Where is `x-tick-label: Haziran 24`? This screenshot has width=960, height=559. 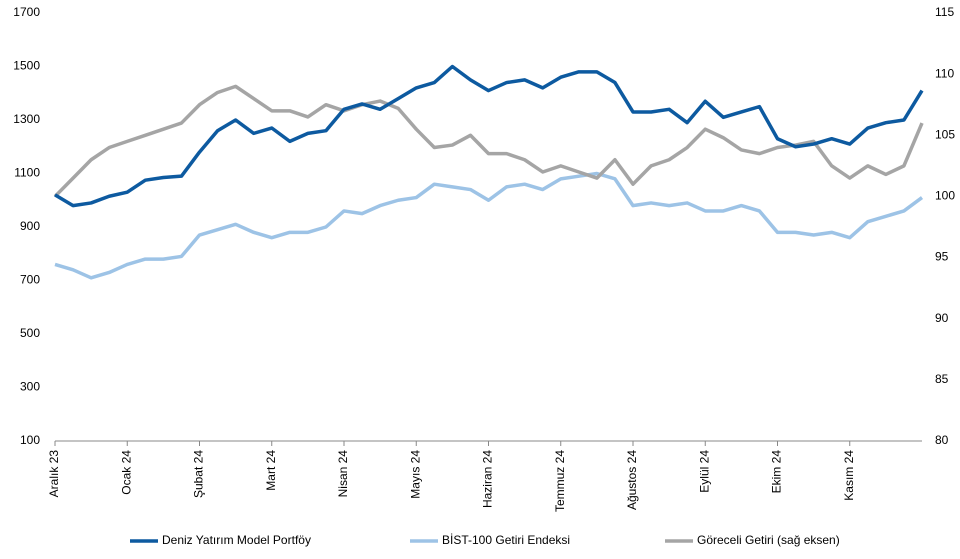 x-tick-label: Haziran 24 is located at coordinates (488, 479).